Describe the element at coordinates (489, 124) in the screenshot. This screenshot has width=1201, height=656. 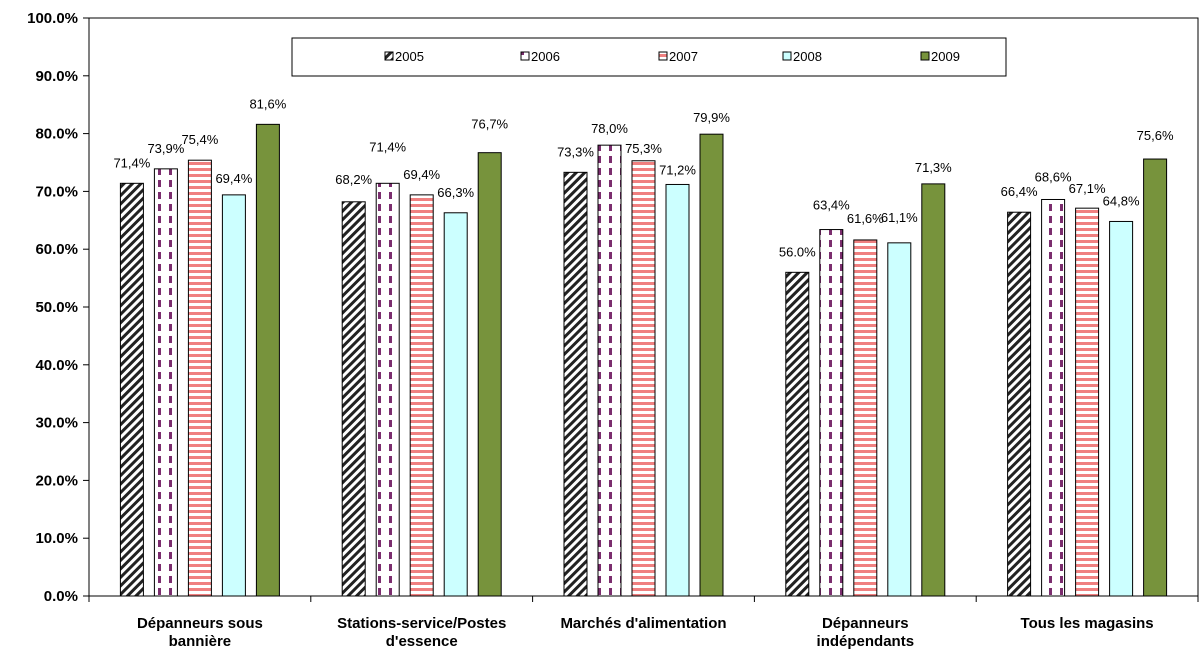
I see `data-label: 76,7%` at that location.